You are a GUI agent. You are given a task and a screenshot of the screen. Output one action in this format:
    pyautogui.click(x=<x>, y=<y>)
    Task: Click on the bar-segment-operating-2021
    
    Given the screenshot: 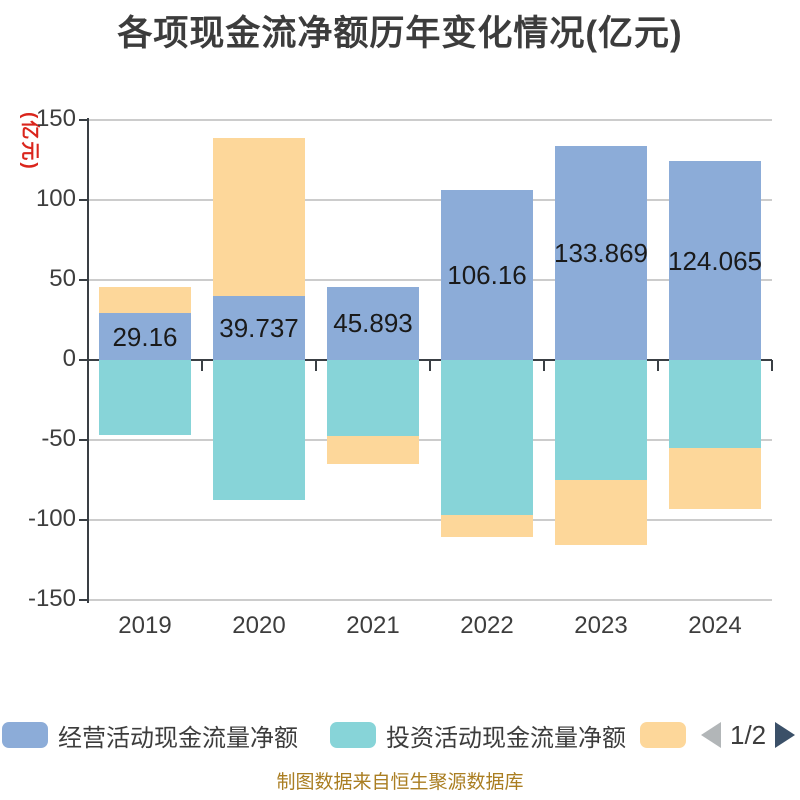 What is the action you would take?
    pyautogui.click(x=373, y=323)
    